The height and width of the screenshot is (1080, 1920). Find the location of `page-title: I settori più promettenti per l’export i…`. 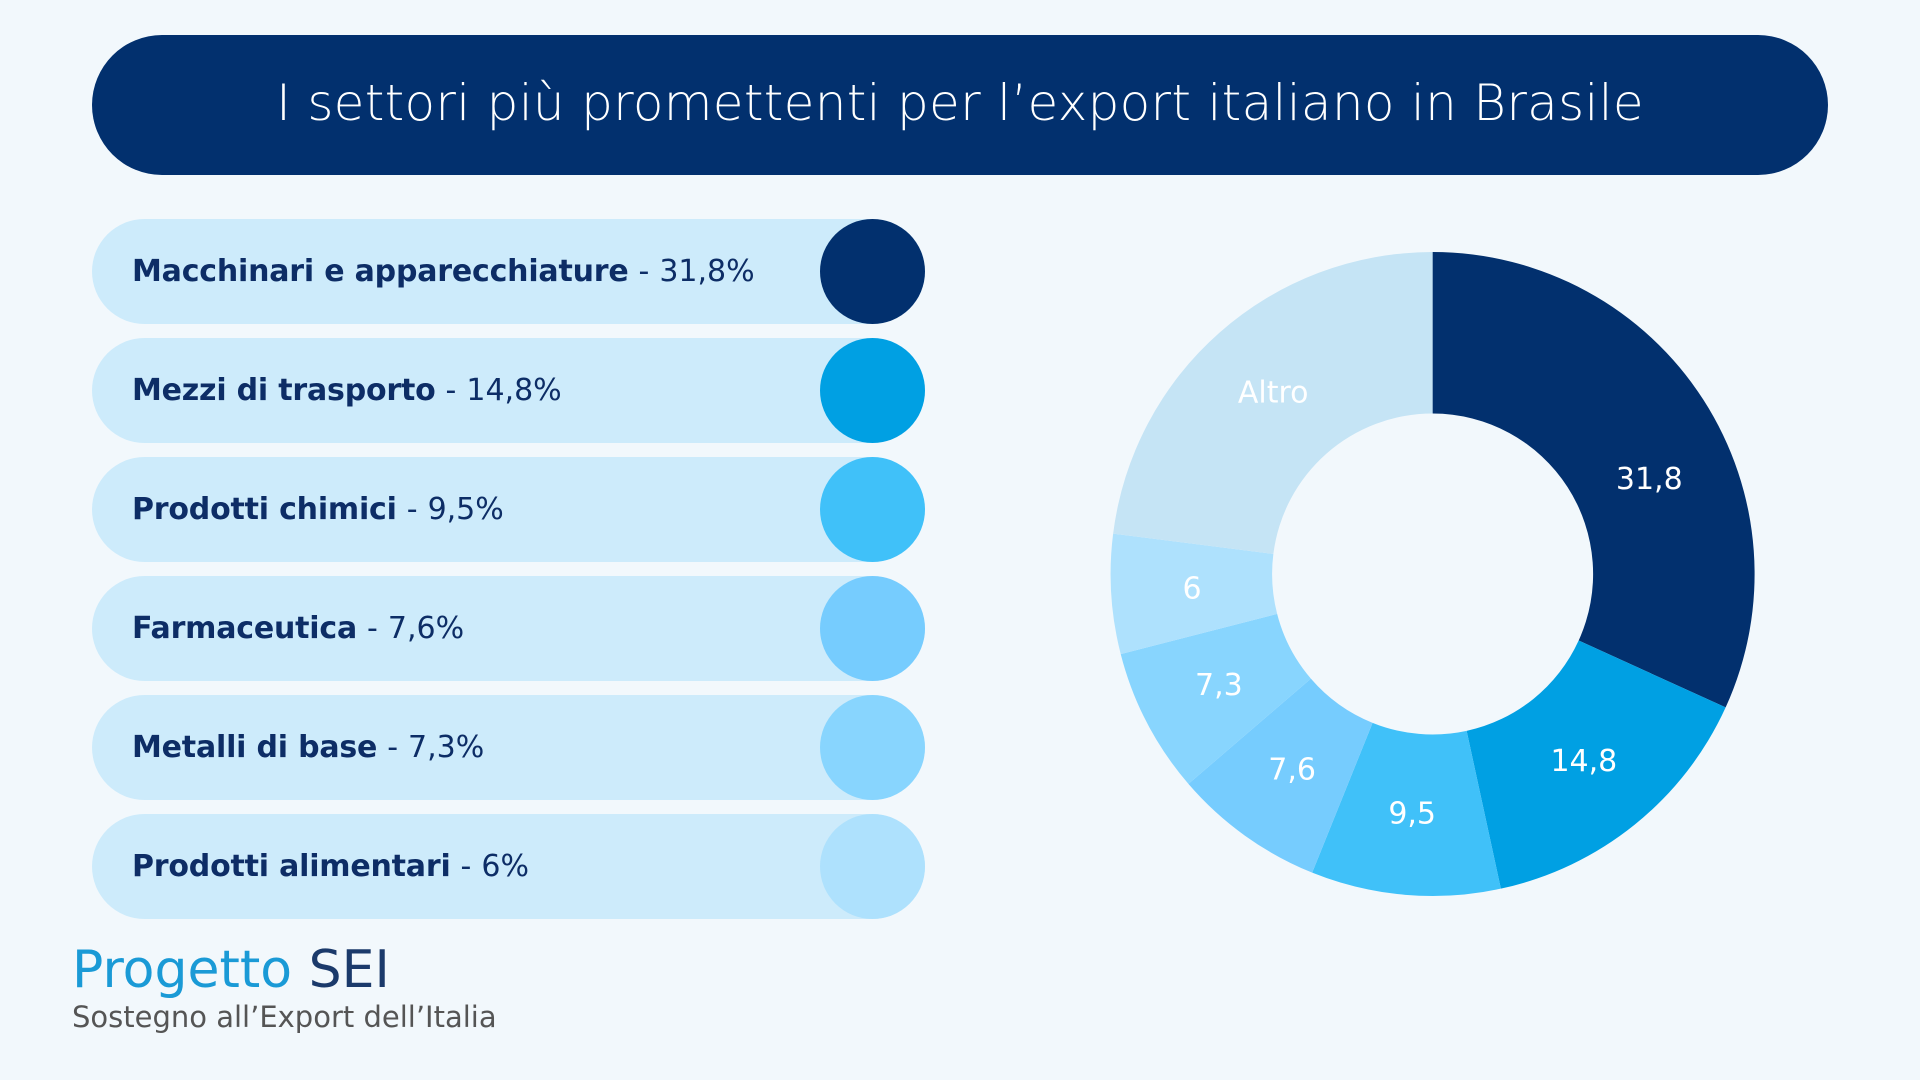

page-title: I settori più promettenti per l’export i… is located at coordinates (960, 103).